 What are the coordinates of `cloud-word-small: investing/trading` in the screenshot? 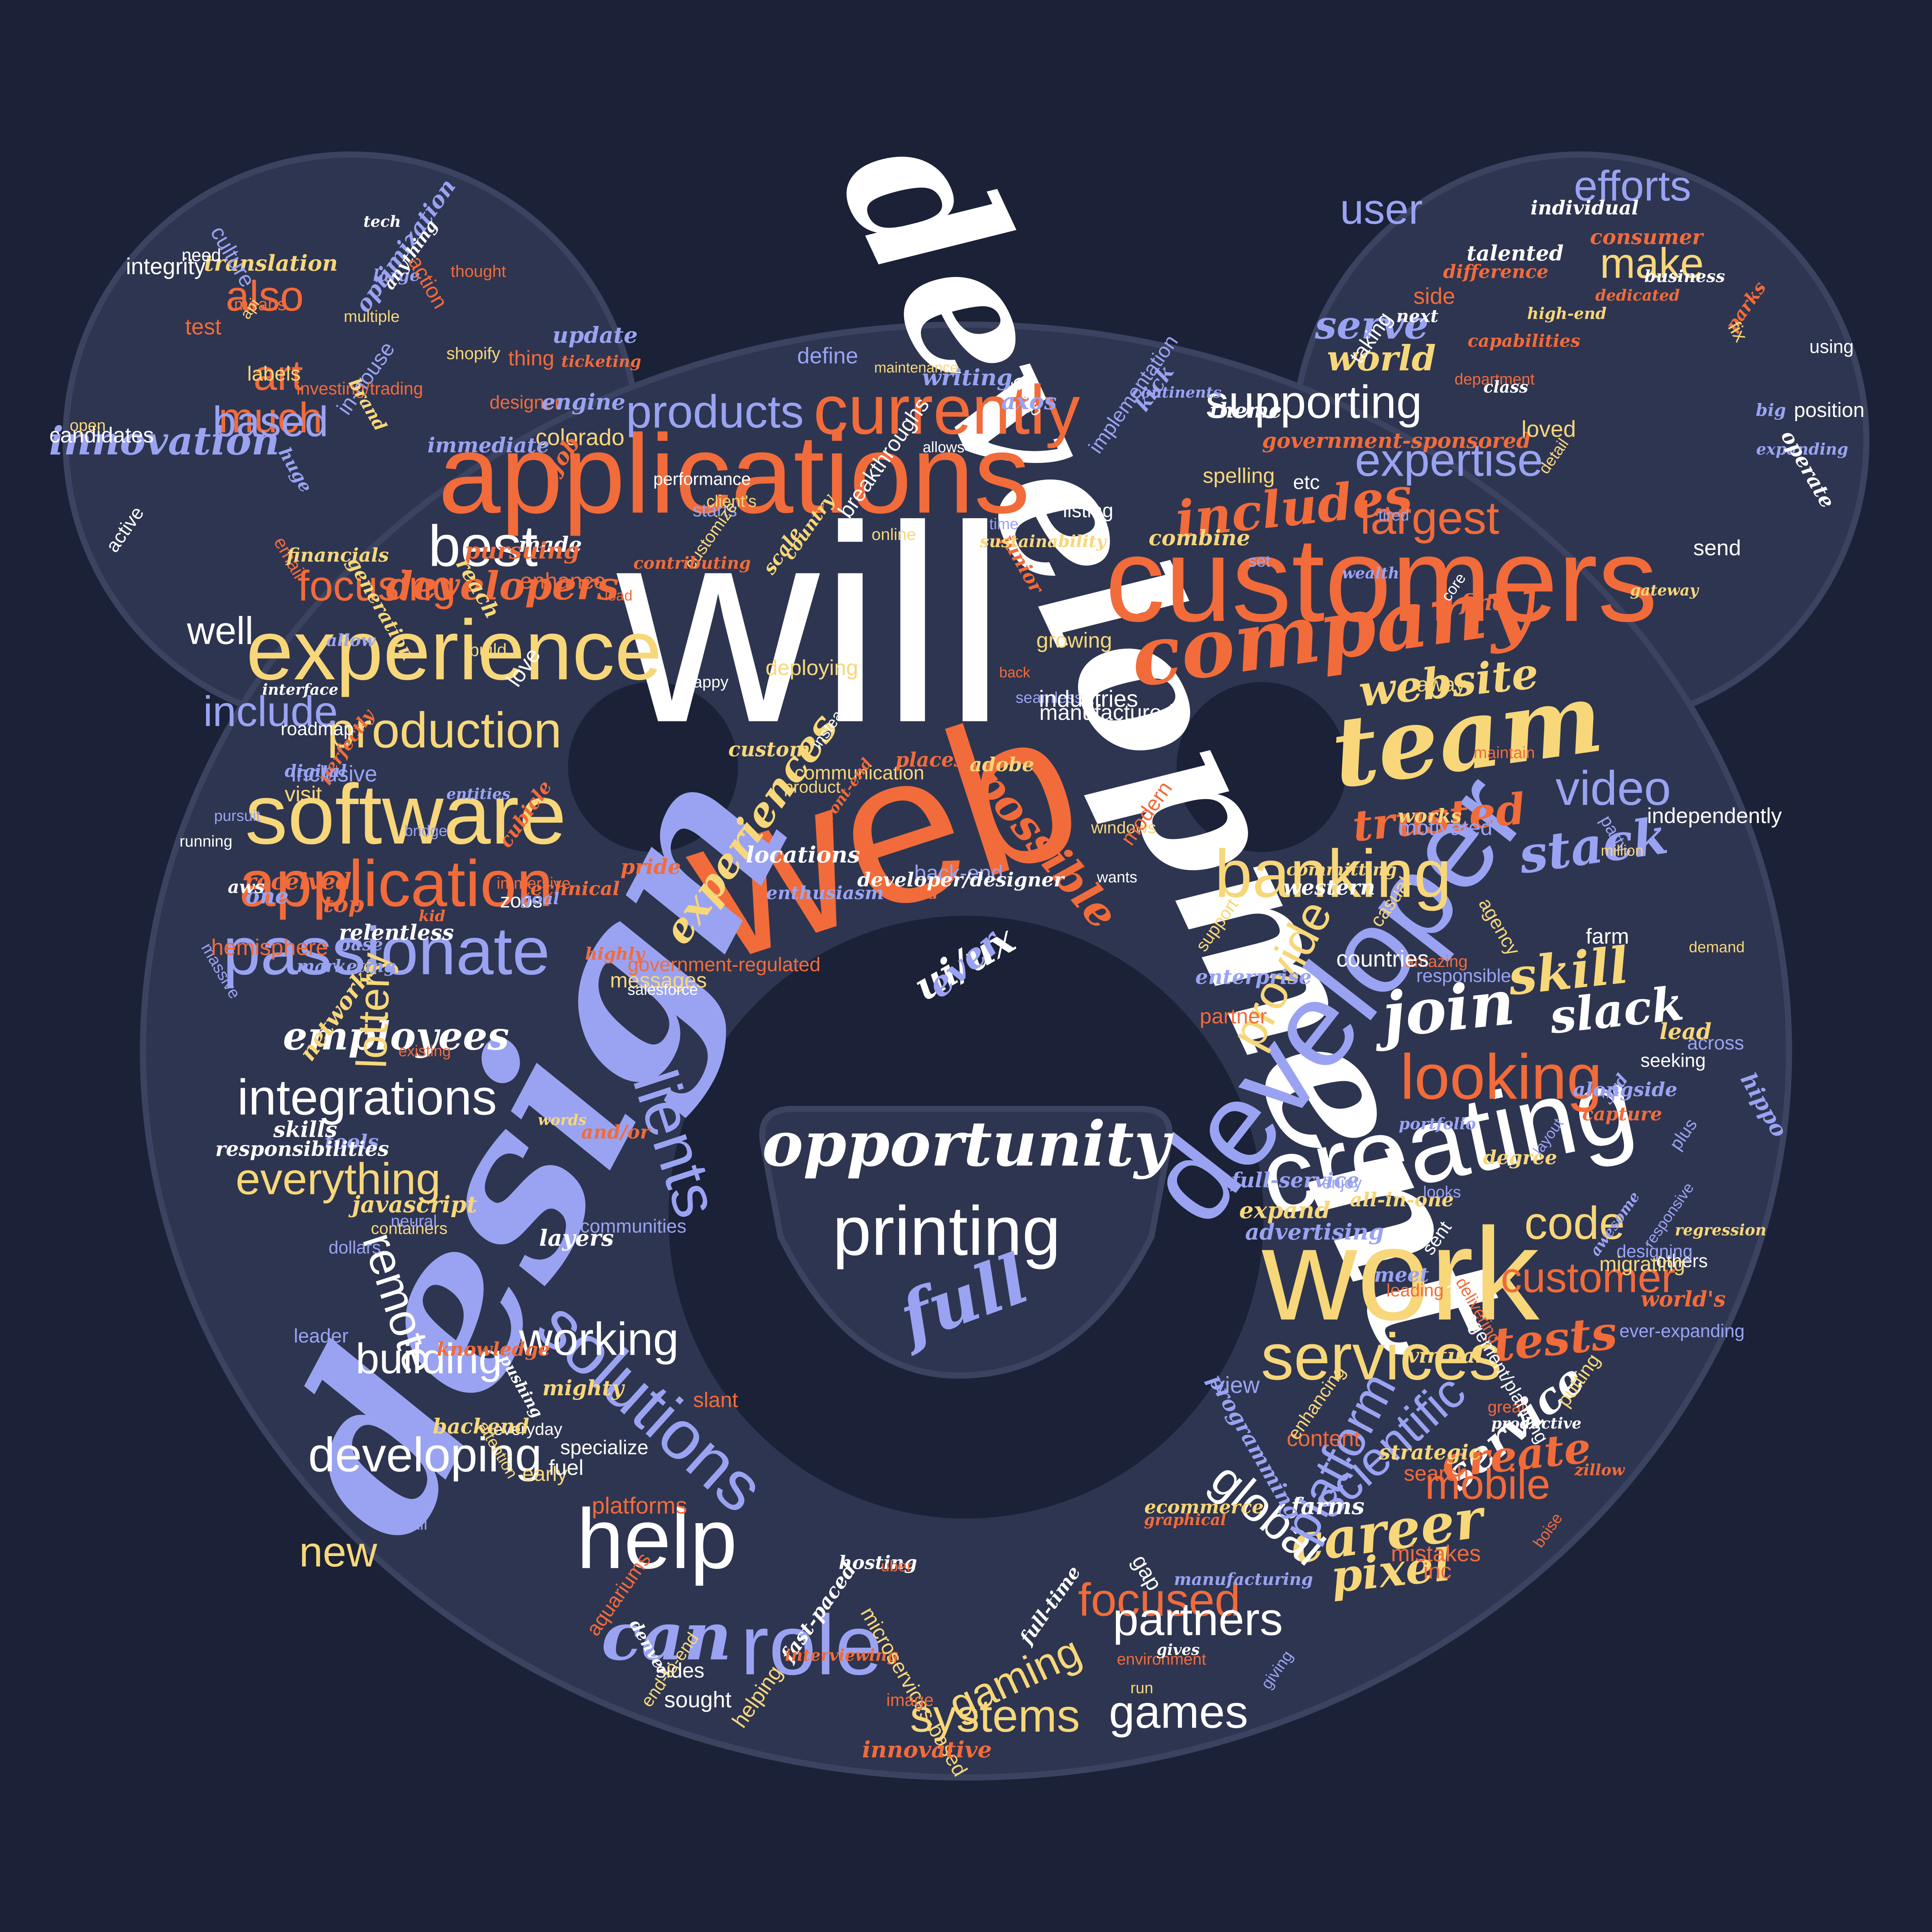 It's located at (360, 388).